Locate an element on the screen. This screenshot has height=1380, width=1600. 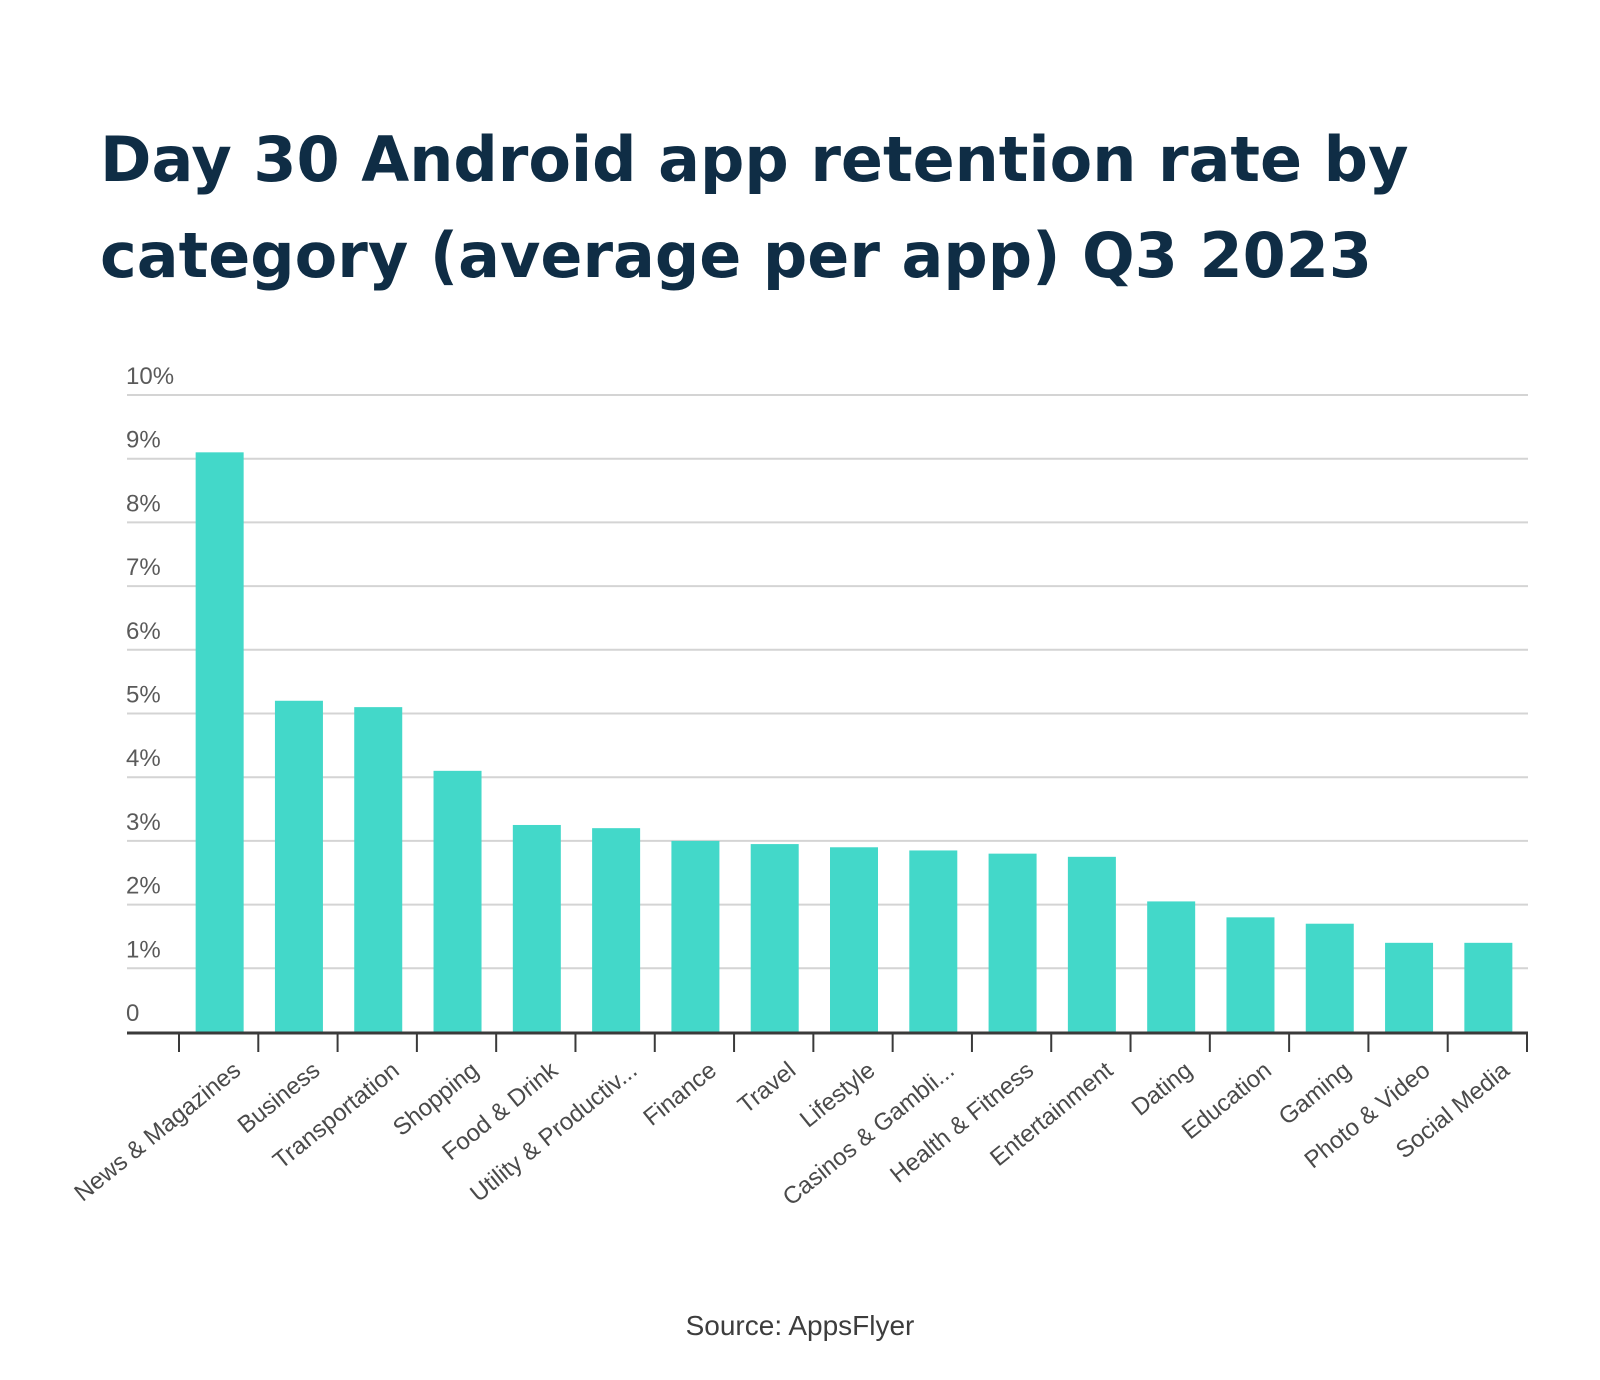
y-tick-label: 6% is located at coordinates (143, 631).